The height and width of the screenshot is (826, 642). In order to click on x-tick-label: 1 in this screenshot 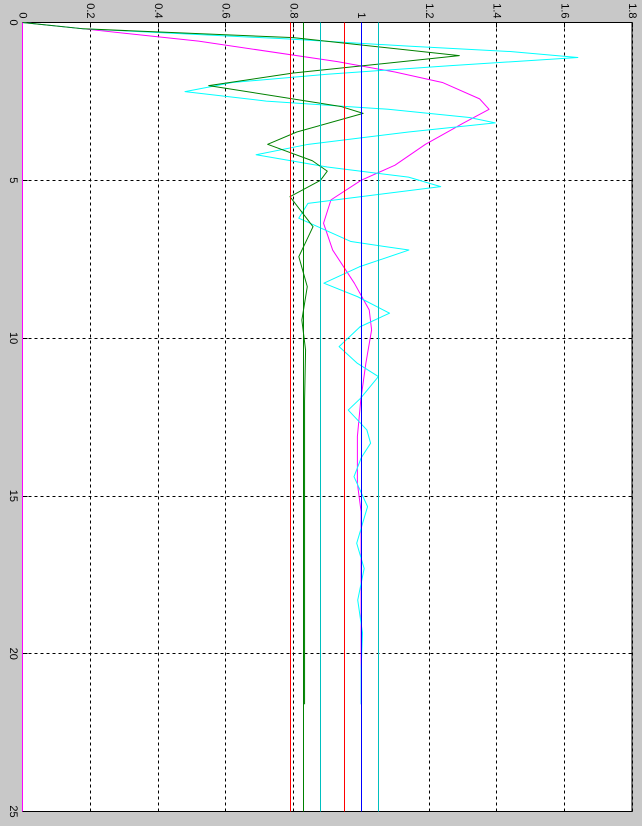, I will do `click(361, 15)`.